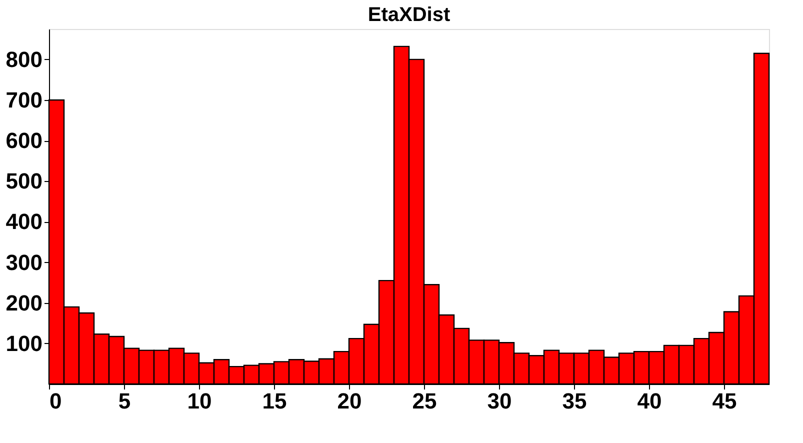  Describe the element at coordinates (24, 100) in the screenshot. I see `y-tick-label: 700` at that location.